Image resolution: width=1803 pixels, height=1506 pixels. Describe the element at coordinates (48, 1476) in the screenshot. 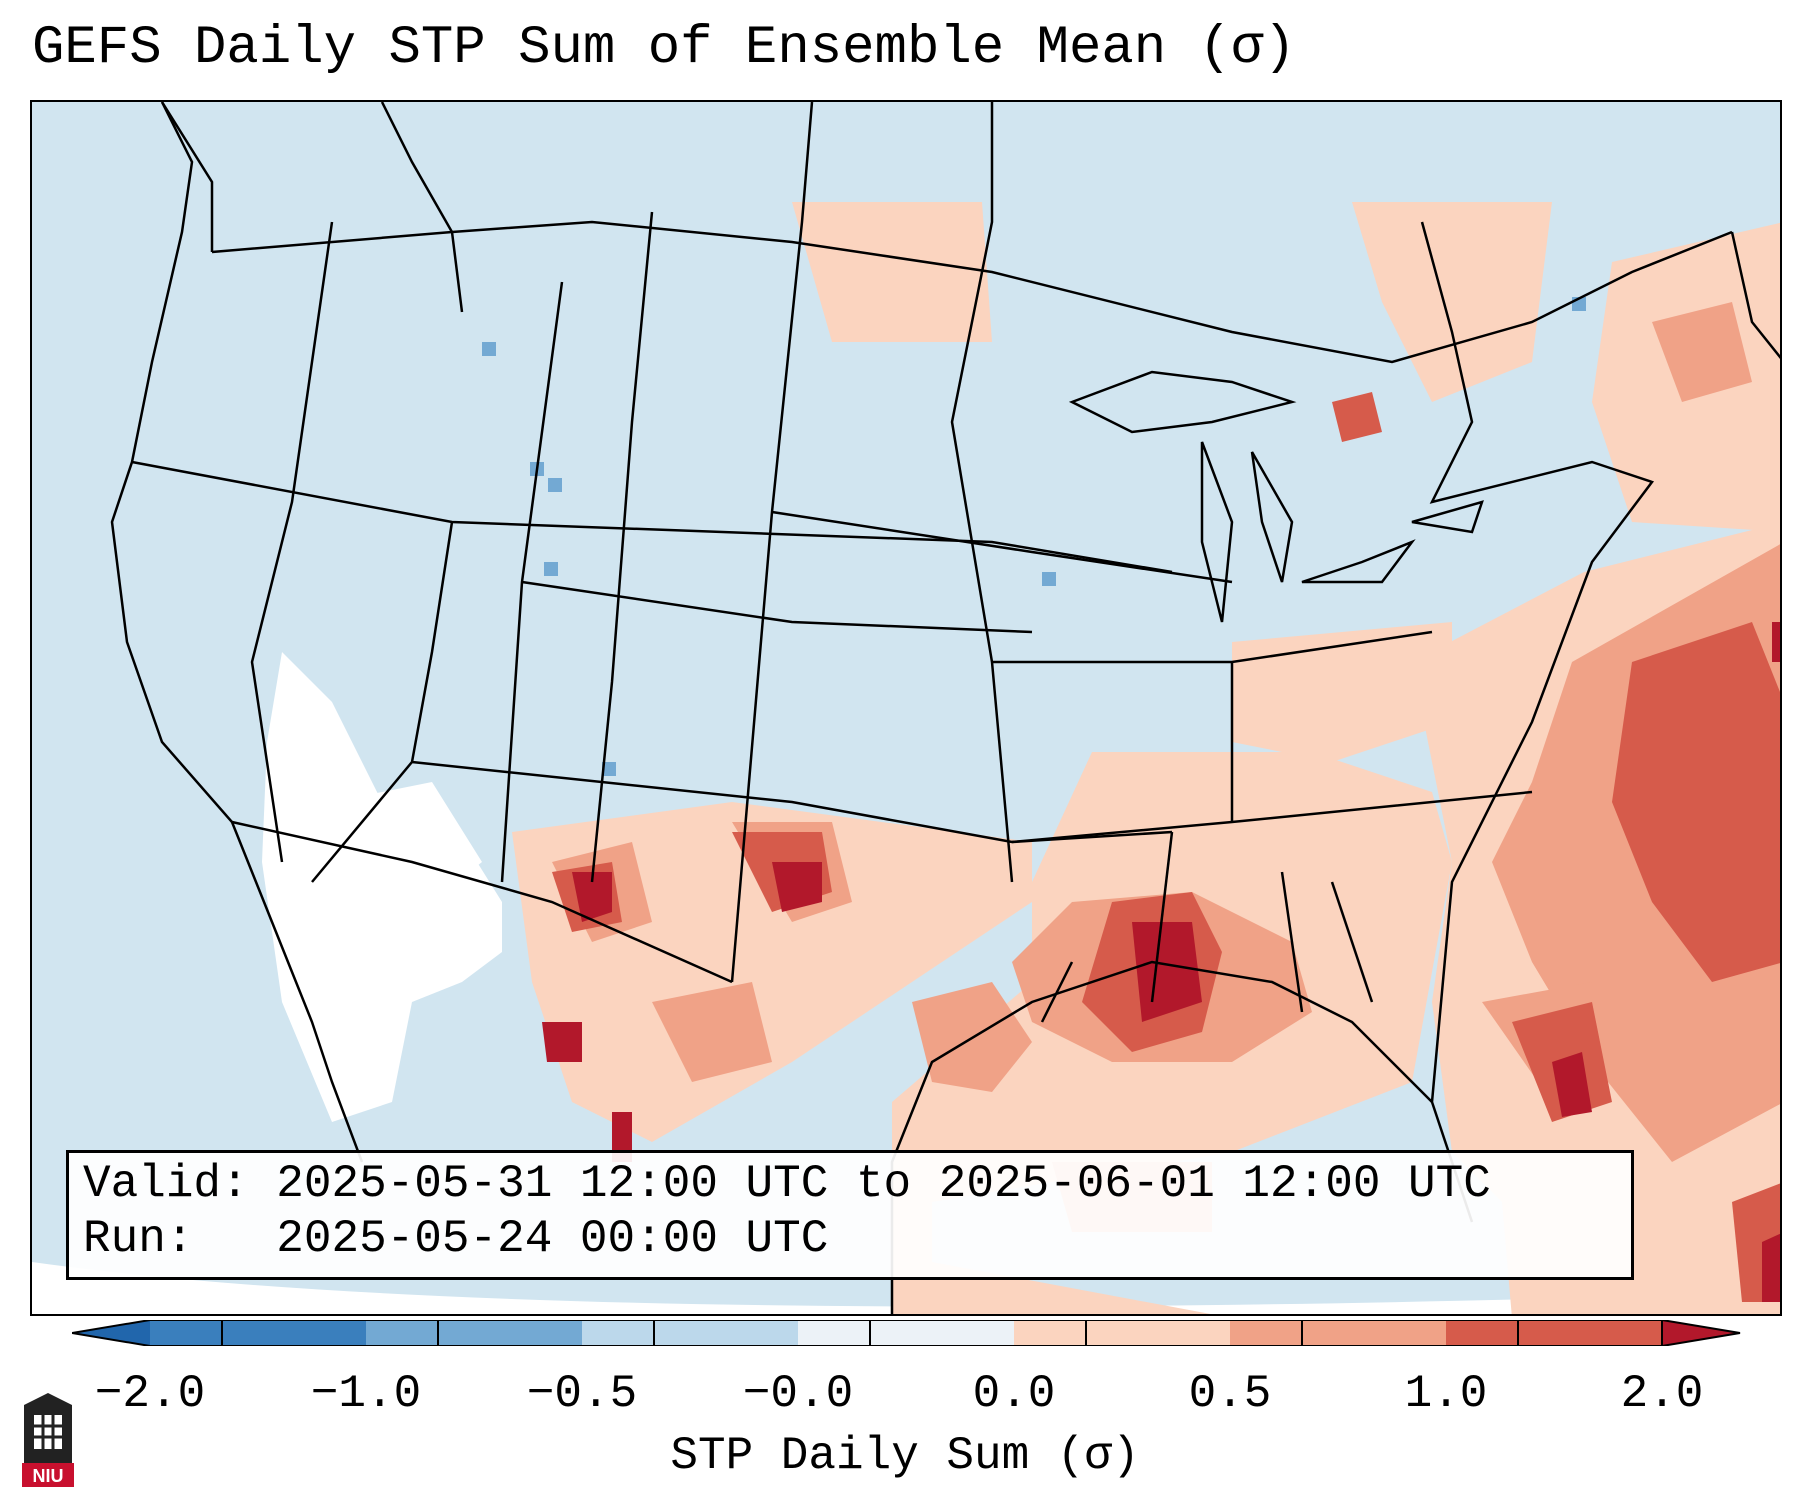

I see `logo-text: NIU` at that location.